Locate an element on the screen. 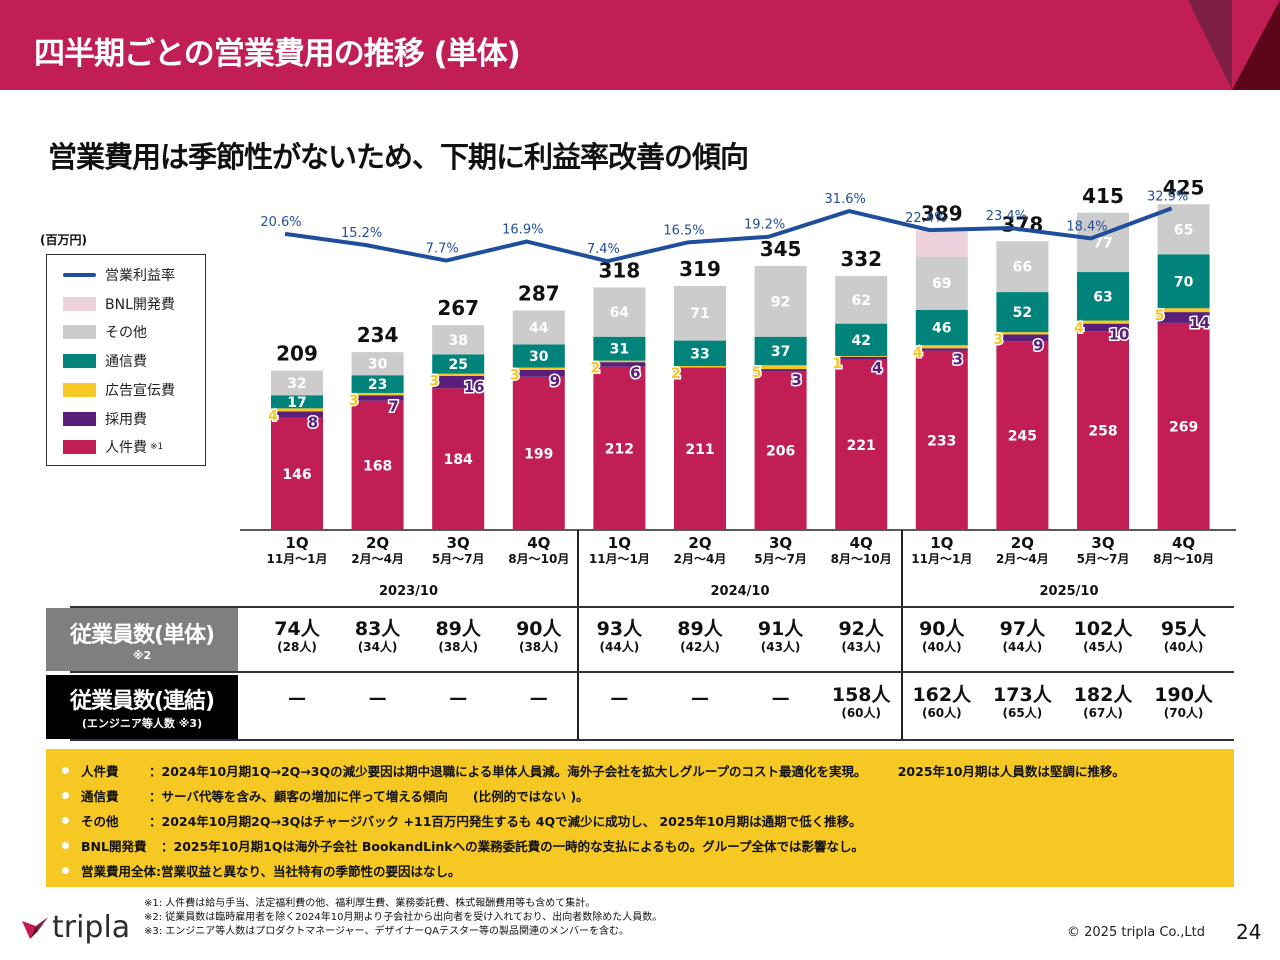 This screenshot has height=960, width=1280. data-label-personnel: 245 is located at coordinates (1022, 437).